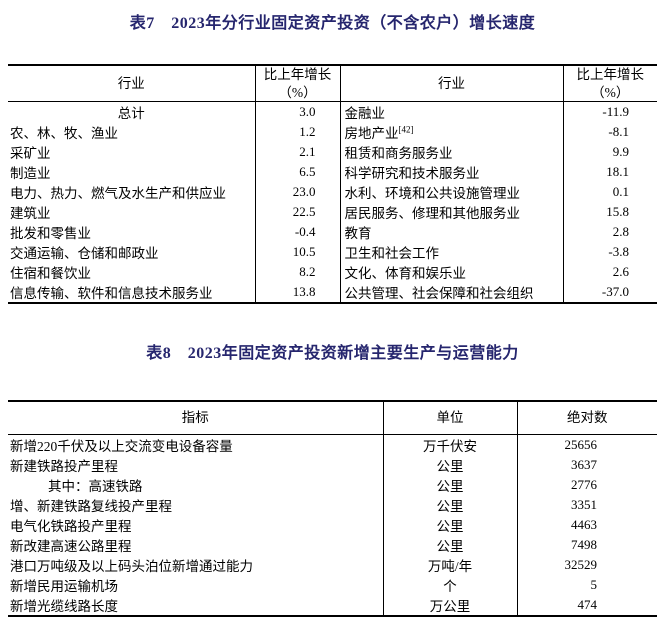 The width and height of the screenshot is (665, 617). I want to click on indicator-cell: 新增光缆线路长度, so click(196, 605).